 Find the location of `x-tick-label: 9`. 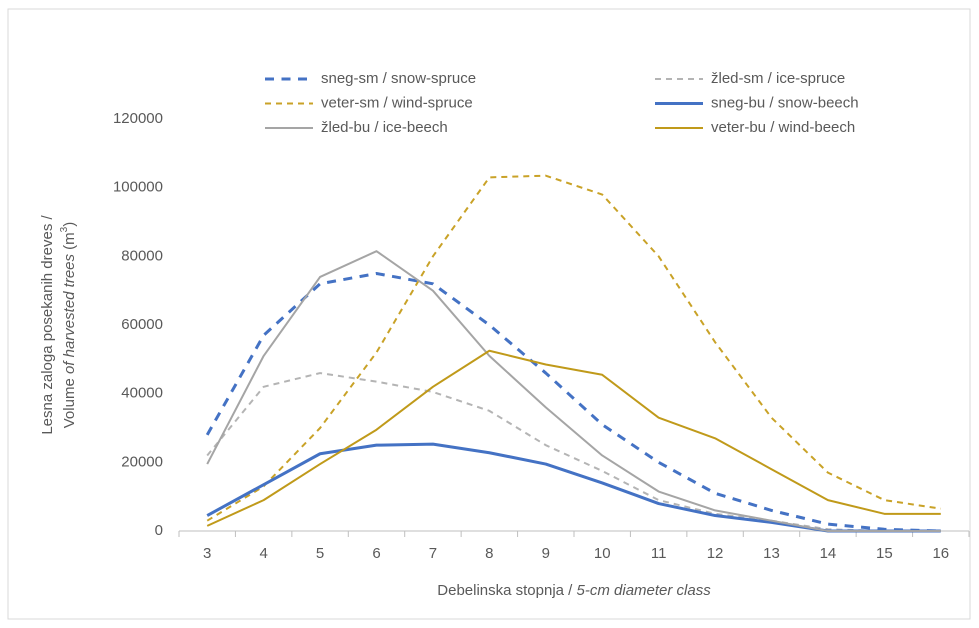

x-tick-label: 9 is located at coordinates (546, 553).